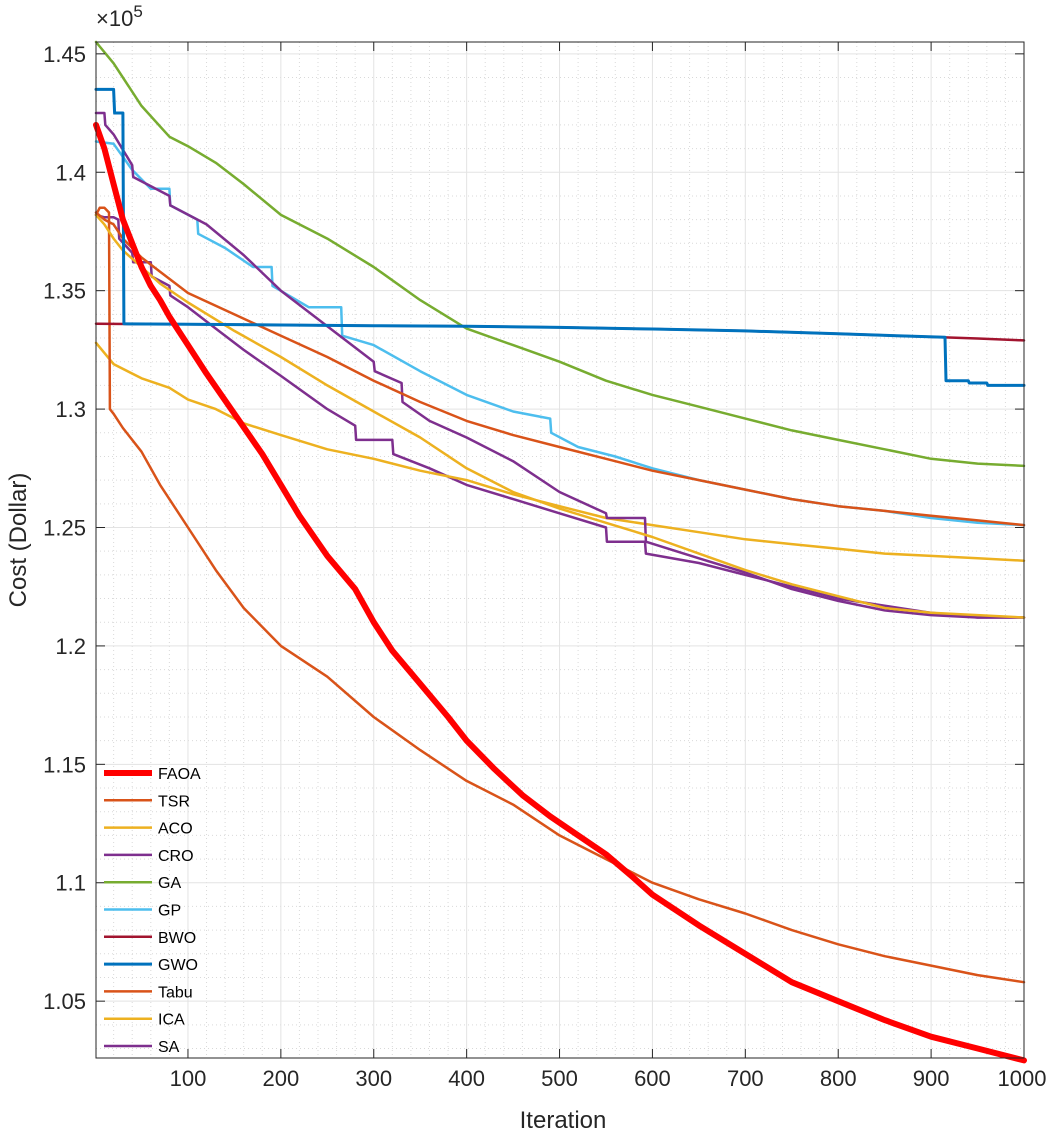 This screenshot has width=1059, height=1138. I want to click on y-tick-labels: 1.05 1.1 1.15 1.2 1.25 1.3 1.35 1.4 1.45, so click(64, 528).